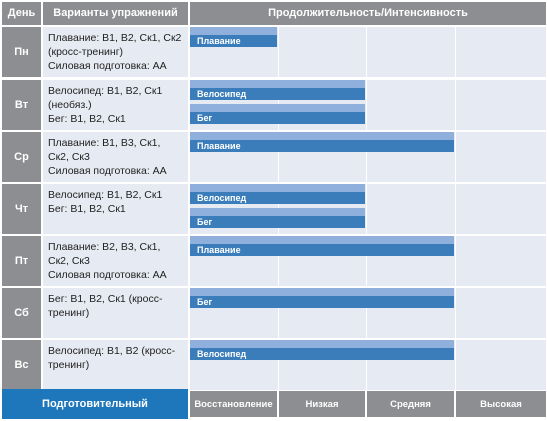 Image resolution: width=547 pixels, height=421 pixels. I want to click on day-label: Ср, so click(21, 157).